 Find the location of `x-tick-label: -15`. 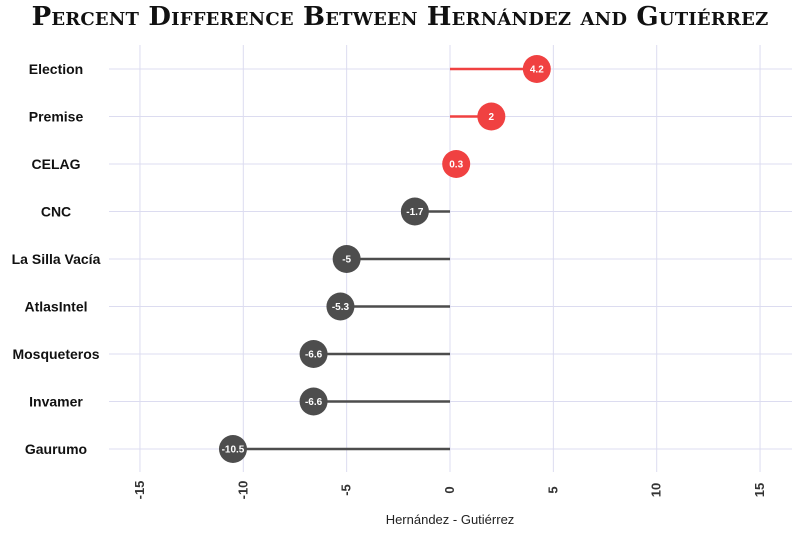

x-tick-label: -15 is located at coordinates (139, 490).